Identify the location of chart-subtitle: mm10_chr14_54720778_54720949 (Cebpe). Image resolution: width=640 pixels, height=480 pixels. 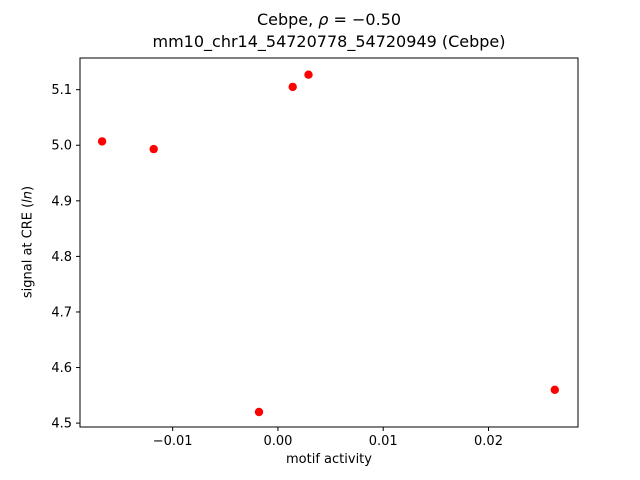
(329, 41).